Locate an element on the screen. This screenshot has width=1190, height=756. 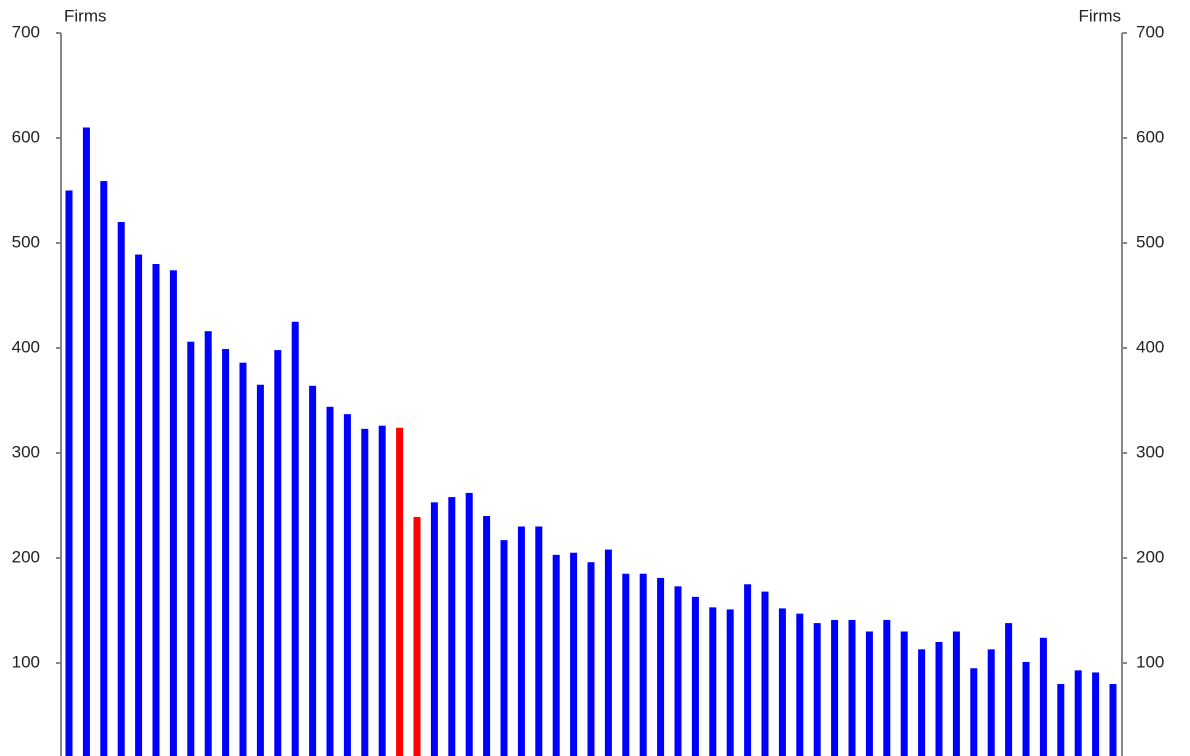
y-tick-label: 200 is located at coordinates (26, 556).